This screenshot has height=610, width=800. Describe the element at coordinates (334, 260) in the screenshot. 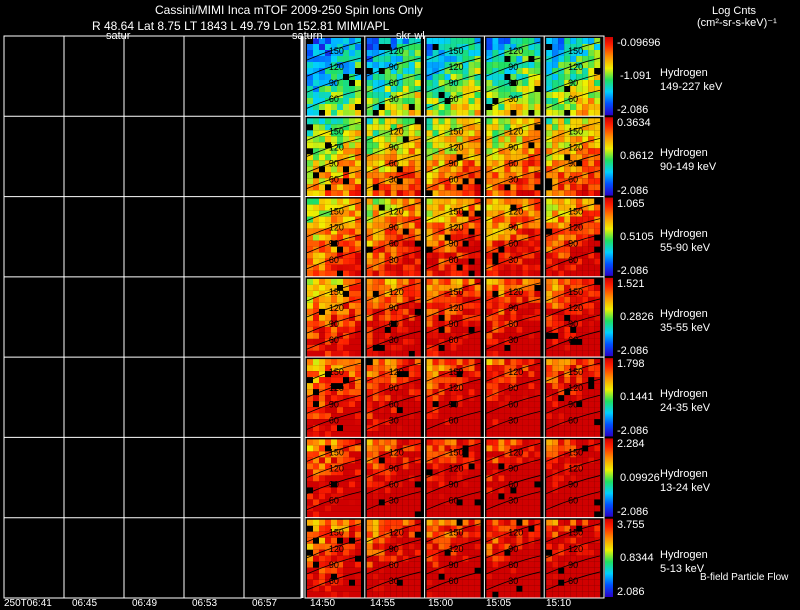

I see `contour-label: 60` at that location.